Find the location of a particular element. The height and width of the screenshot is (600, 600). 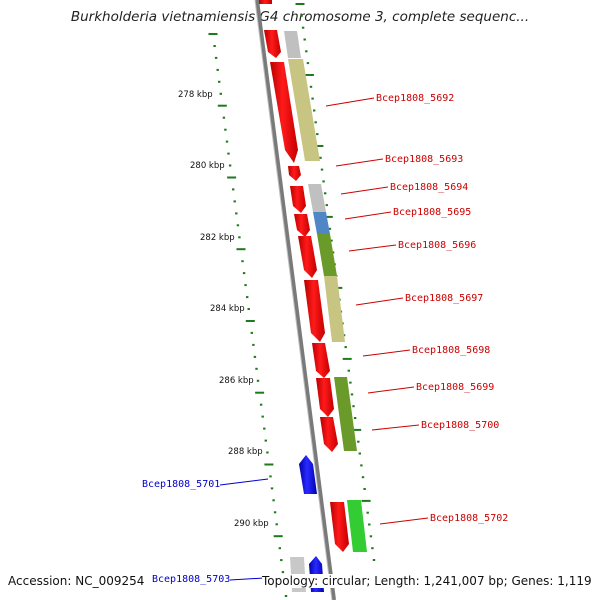

backbone-highlight is located at coordinates (293, 300).